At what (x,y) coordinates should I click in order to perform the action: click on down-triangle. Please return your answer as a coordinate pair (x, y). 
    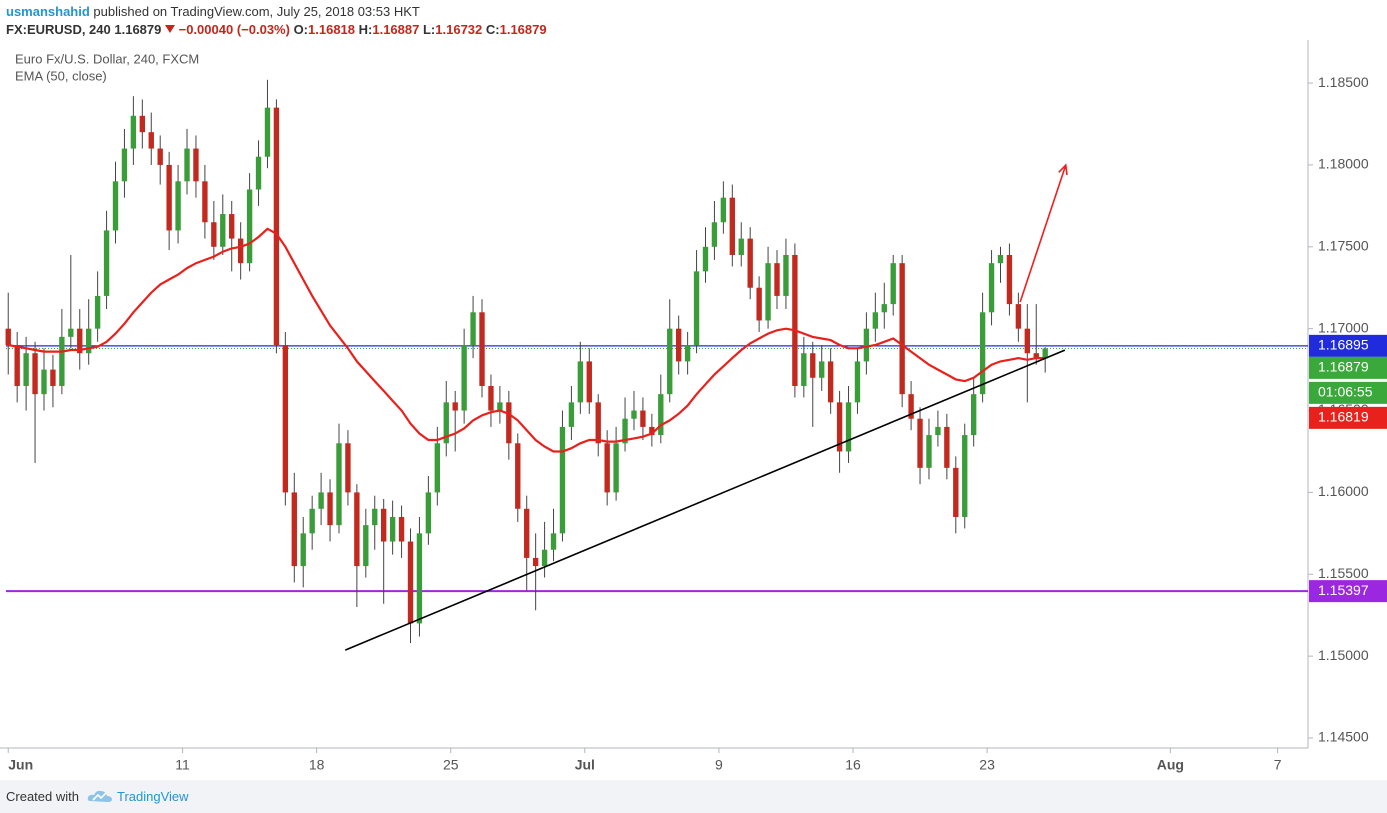
    Looking at the image, I should click on (170, 29).